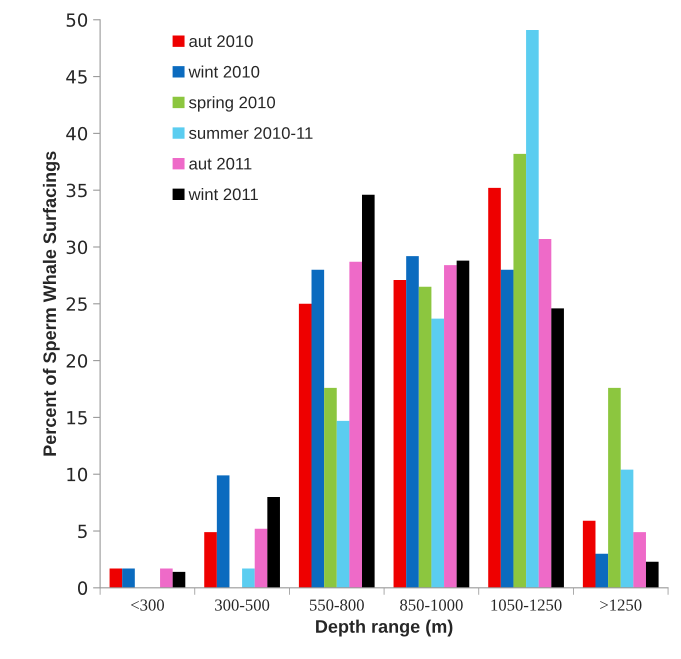  I want to click on y-axis-title: Percent of Sperm Whale Surfacings, so click(51, 304).